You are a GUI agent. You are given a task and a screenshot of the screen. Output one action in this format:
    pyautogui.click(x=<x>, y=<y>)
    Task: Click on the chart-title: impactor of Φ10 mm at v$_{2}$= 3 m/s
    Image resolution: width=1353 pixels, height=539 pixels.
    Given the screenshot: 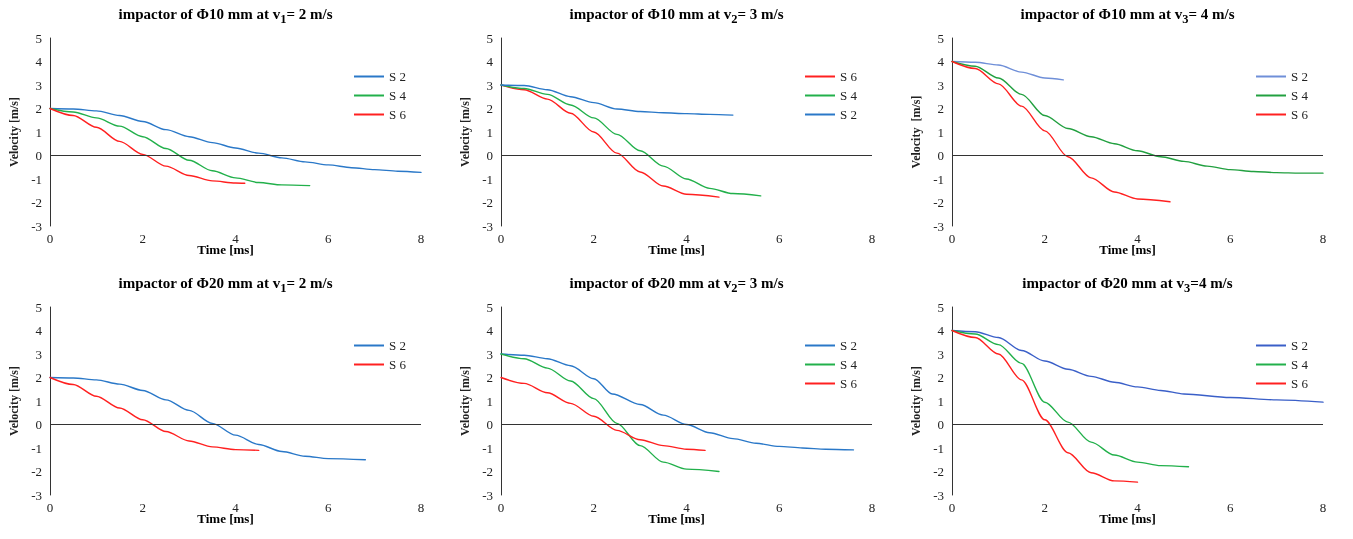 What is the action you would take?
    pyautogui.click(x=676, y=16)
    